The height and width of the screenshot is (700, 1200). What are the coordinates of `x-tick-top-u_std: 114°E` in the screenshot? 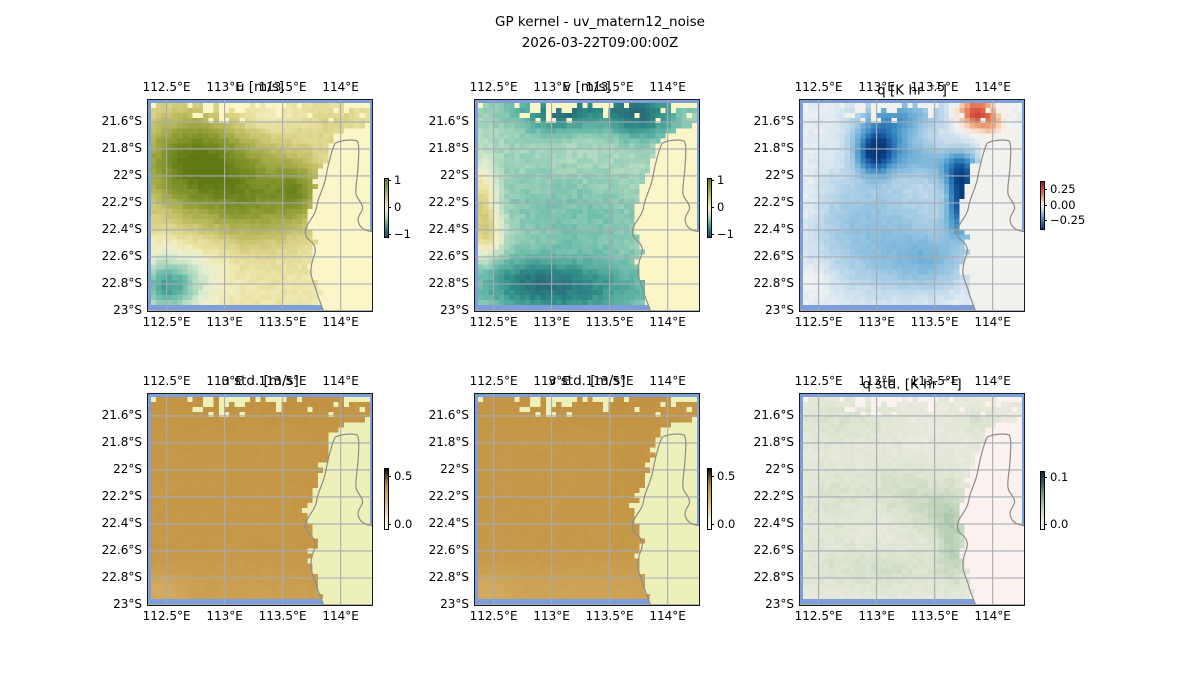 It's located at (340, 381).